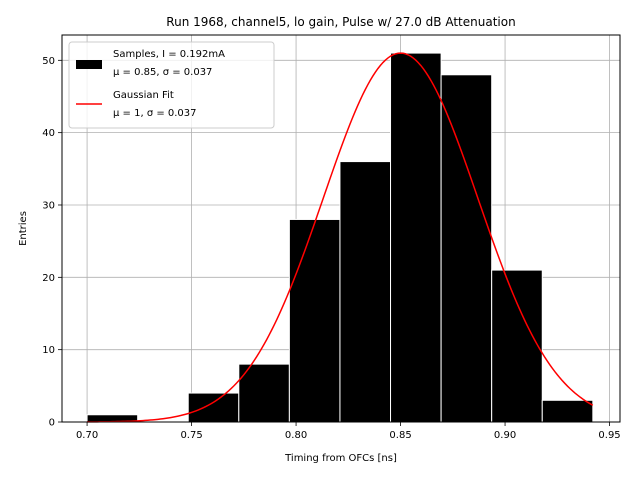  Describe the element at coordinates (348, 431) in the screenshot. I see `x-ticks: 0.70 0.75 0.80 0.85 0.90 0.95` at that location.